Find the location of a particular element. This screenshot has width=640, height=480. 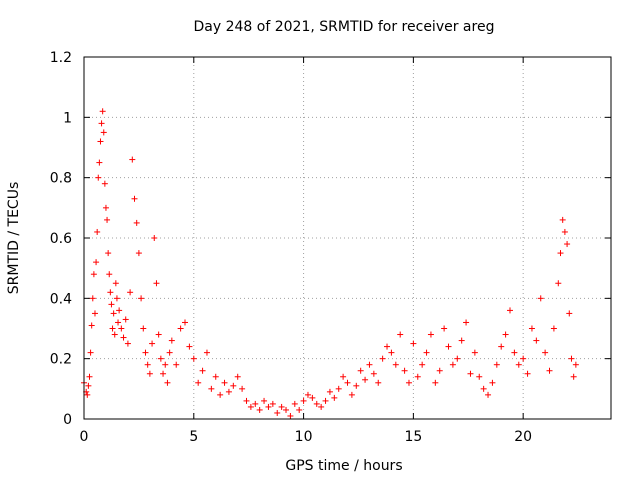

y-tick-label: 0.8 is located at coordinates (61, 179).